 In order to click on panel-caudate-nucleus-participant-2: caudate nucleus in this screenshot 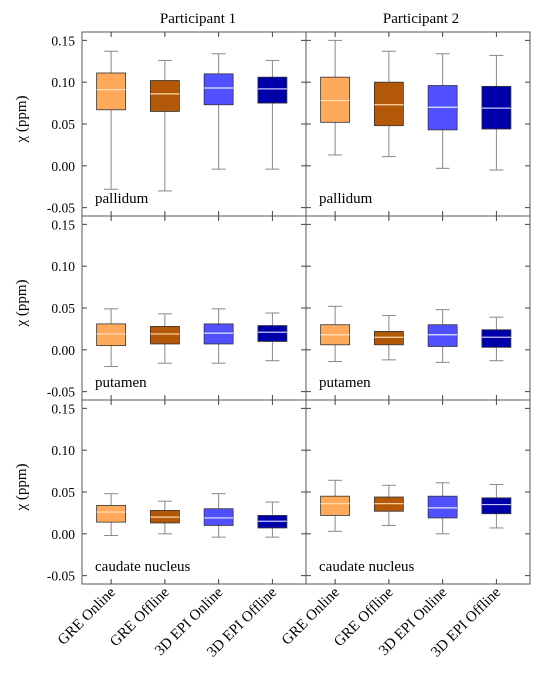, I will do `click(418, 492)`.